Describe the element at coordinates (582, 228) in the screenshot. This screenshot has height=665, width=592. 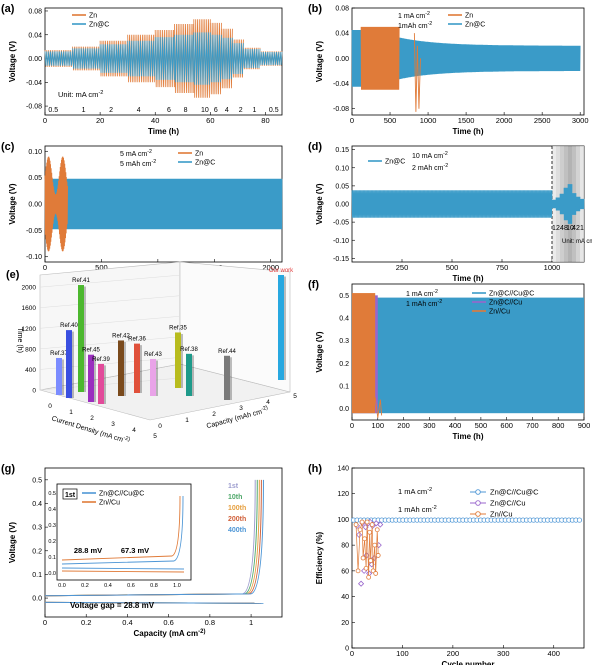
I see `rate-label: 1` at that location.